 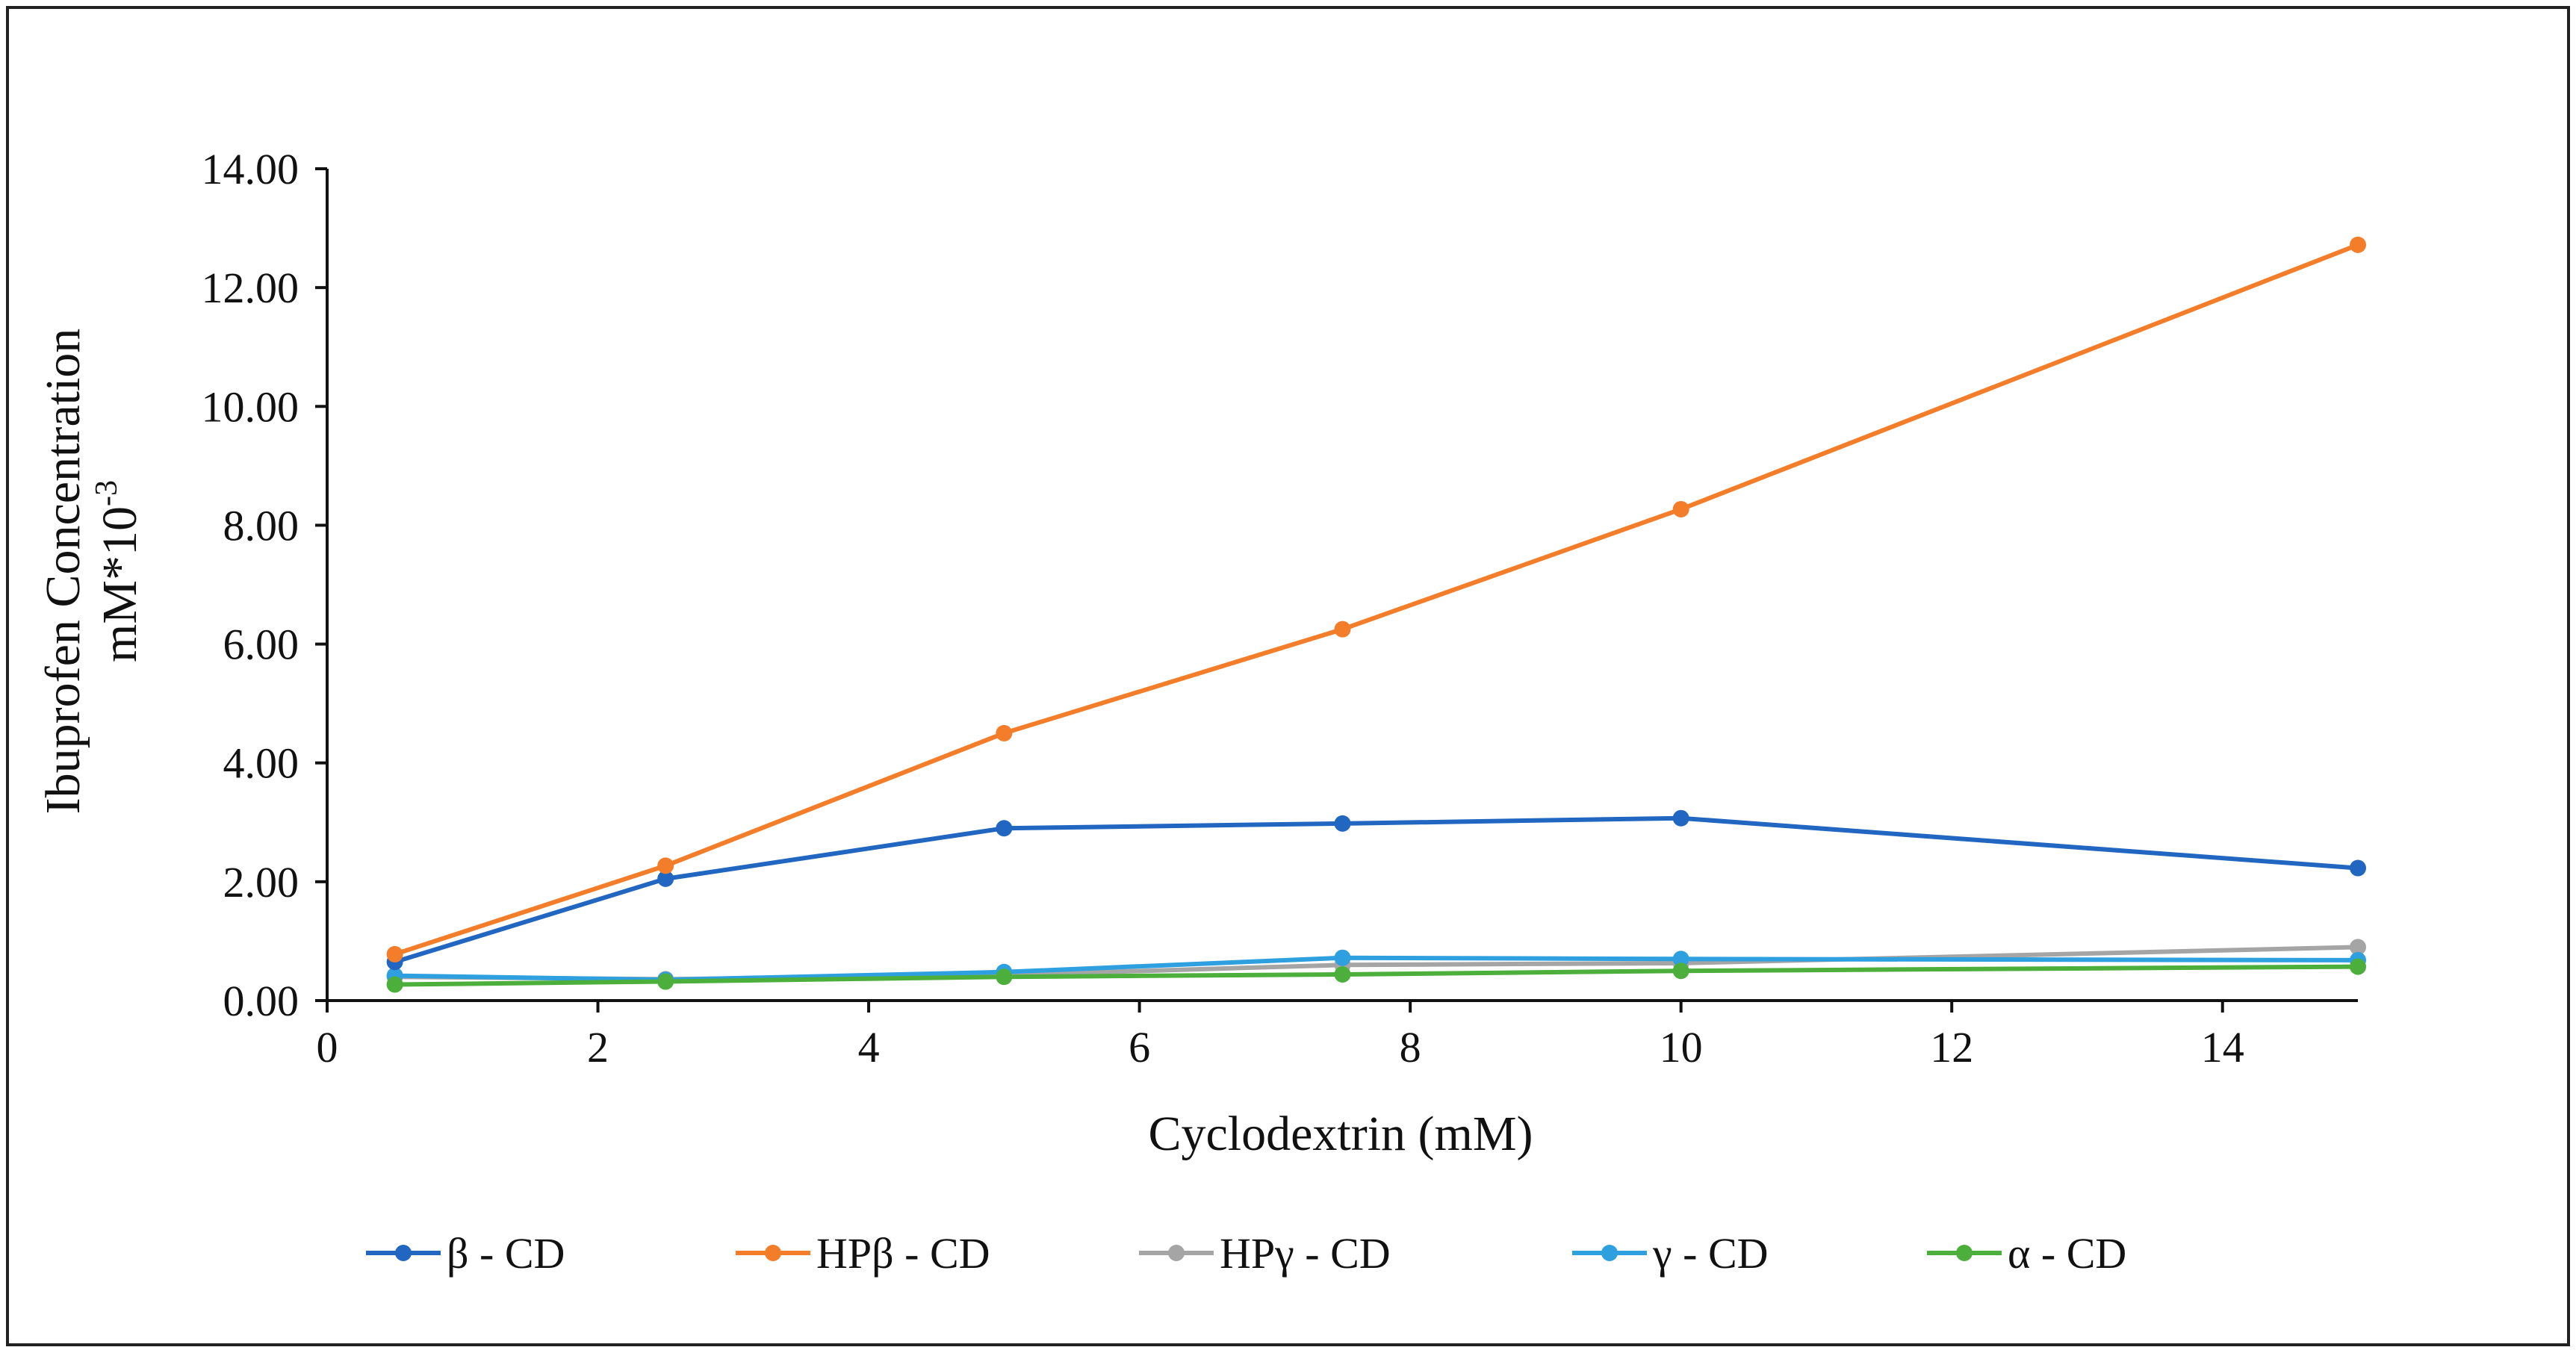 I want to click on y-tick-label: 8.00, so click(x=261, y=525).